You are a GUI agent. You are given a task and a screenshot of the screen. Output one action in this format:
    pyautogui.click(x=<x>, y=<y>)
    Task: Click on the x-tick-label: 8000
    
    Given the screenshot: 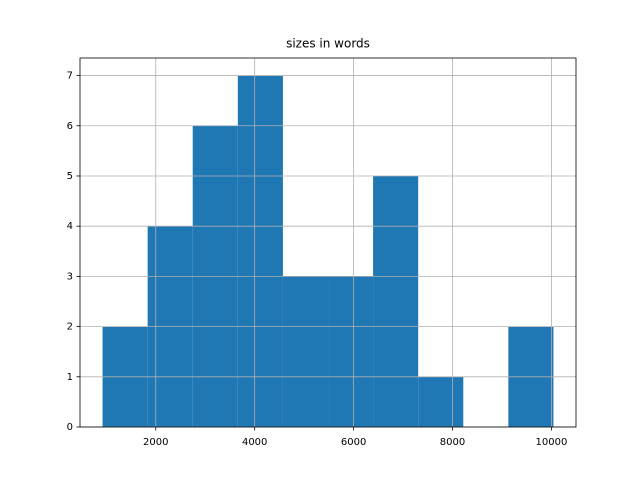 What is the action you would take?
    pyautogui.click(x=452, y=442)
    